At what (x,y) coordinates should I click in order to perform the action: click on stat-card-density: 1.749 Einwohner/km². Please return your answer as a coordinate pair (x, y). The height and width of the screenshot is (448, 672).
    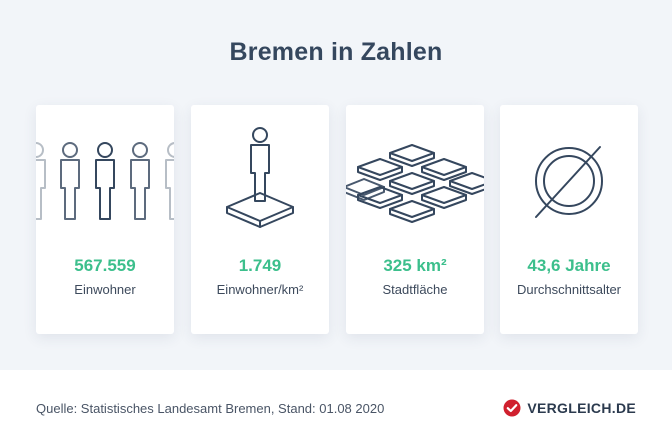
    Looking at the image, I should click on (260, 219).